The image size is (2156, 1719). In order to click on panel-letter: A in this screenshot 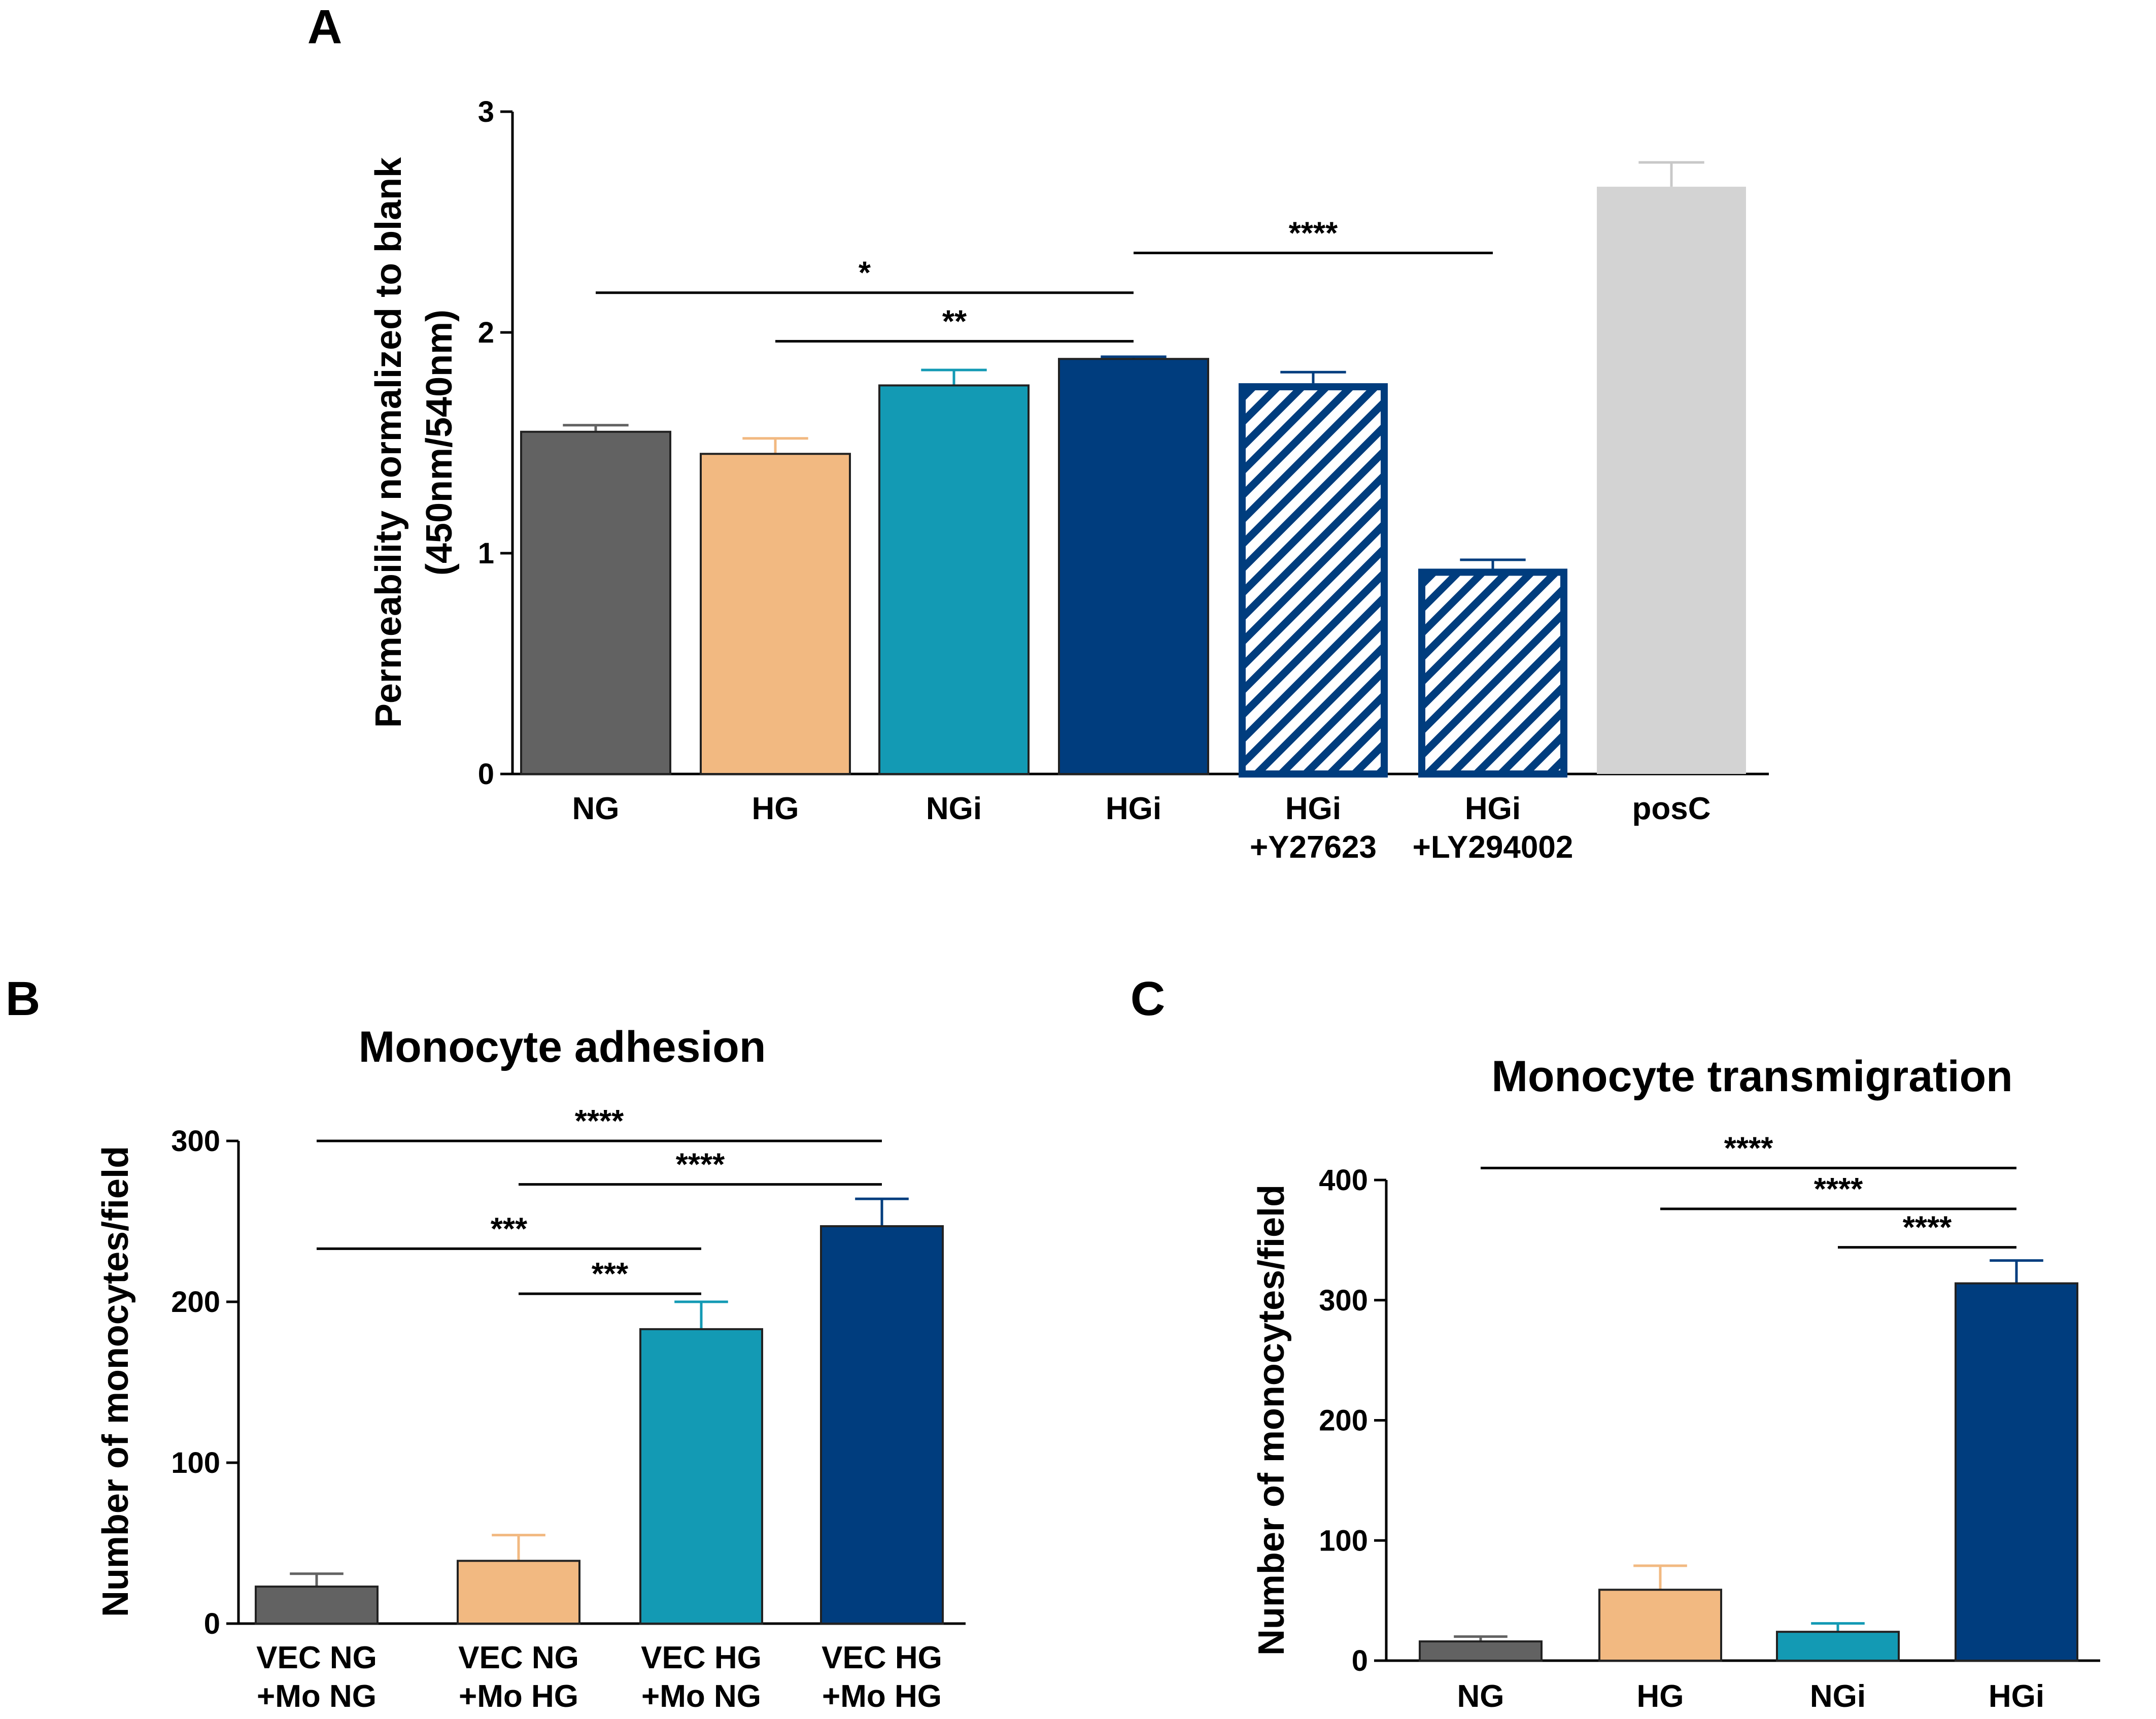, I will do `click(325, 27)`.